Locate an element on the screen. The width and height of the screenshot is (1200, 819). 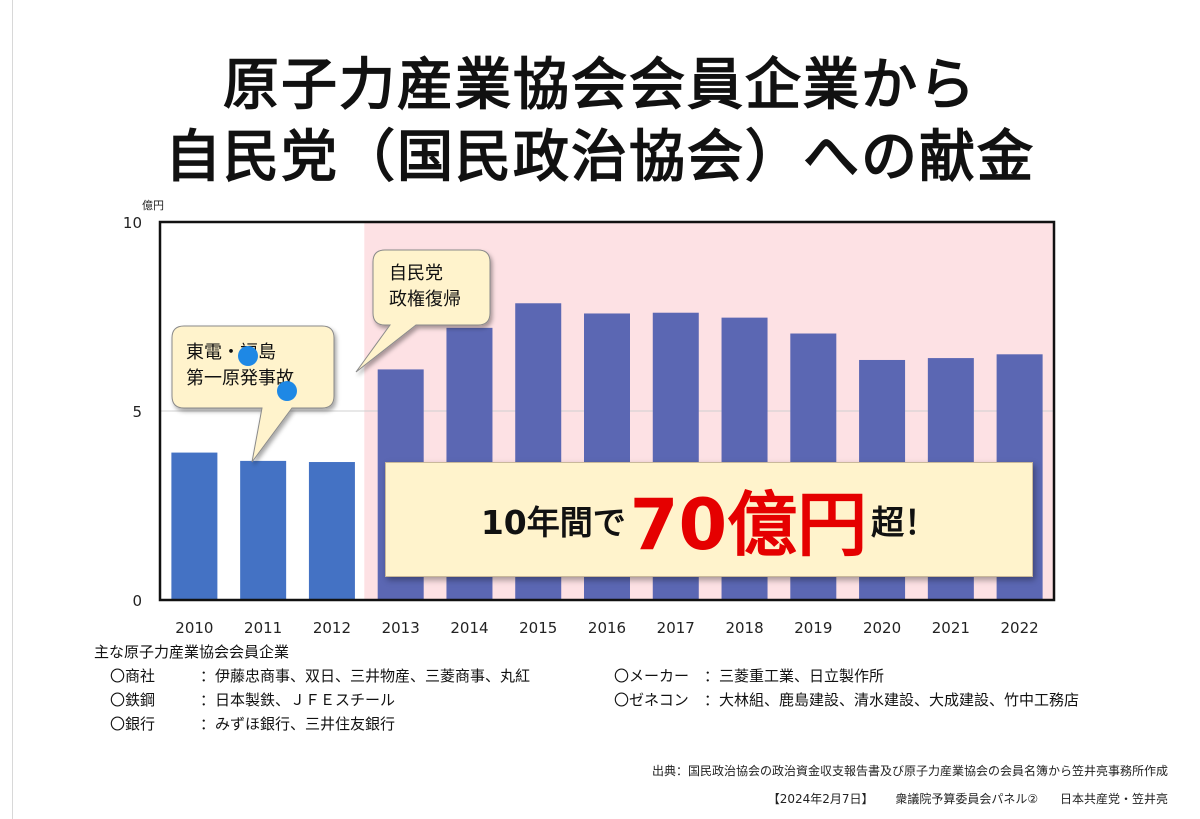
callout-suffix: 超！ is located at coordinates (904, 522).